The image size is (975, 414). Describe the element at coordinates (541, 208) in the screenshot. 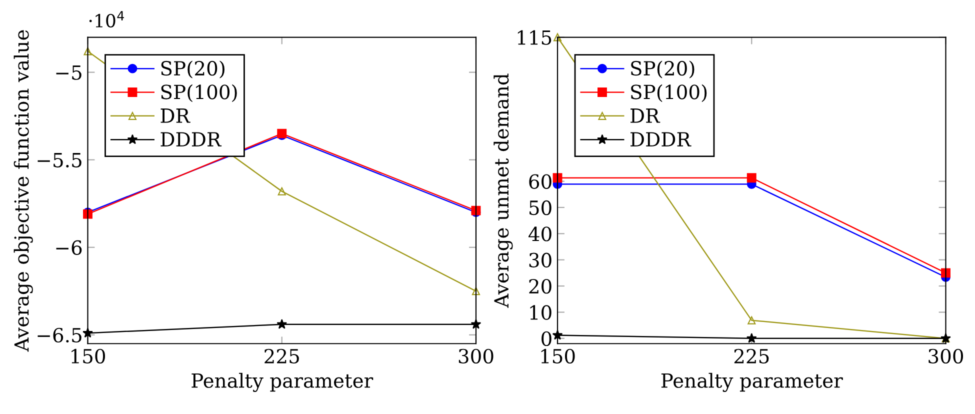

I see `y-tick-label: 50` at that location.